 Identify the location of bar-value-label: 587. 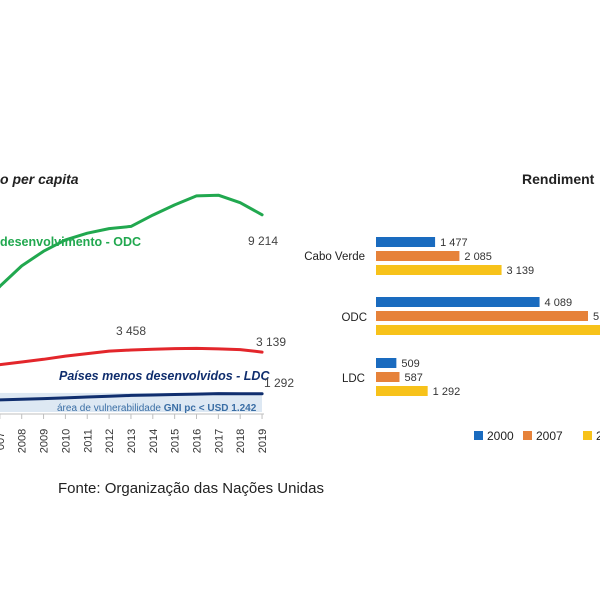
(413, 378).